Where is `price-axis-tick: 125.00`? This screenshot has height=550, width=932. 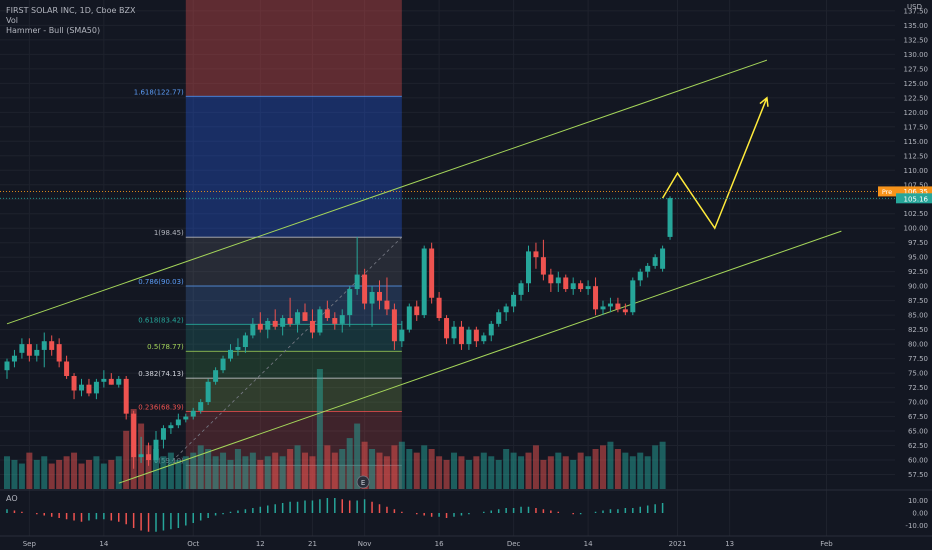 price-axis-tick: 125.00 is located at coordinates (916, 84).